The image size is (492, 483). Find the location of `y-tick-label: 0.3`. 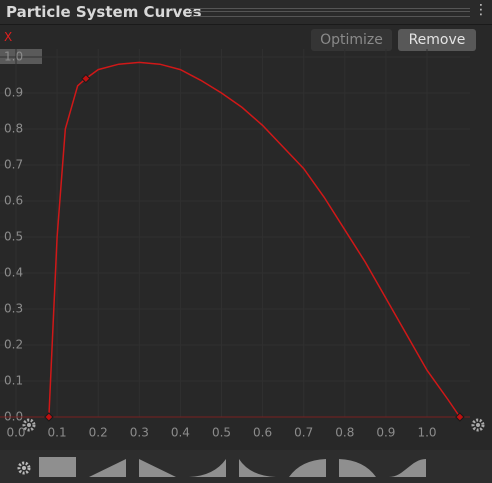

y-tick-label: 0.3 is located at coordinates (13, 309).